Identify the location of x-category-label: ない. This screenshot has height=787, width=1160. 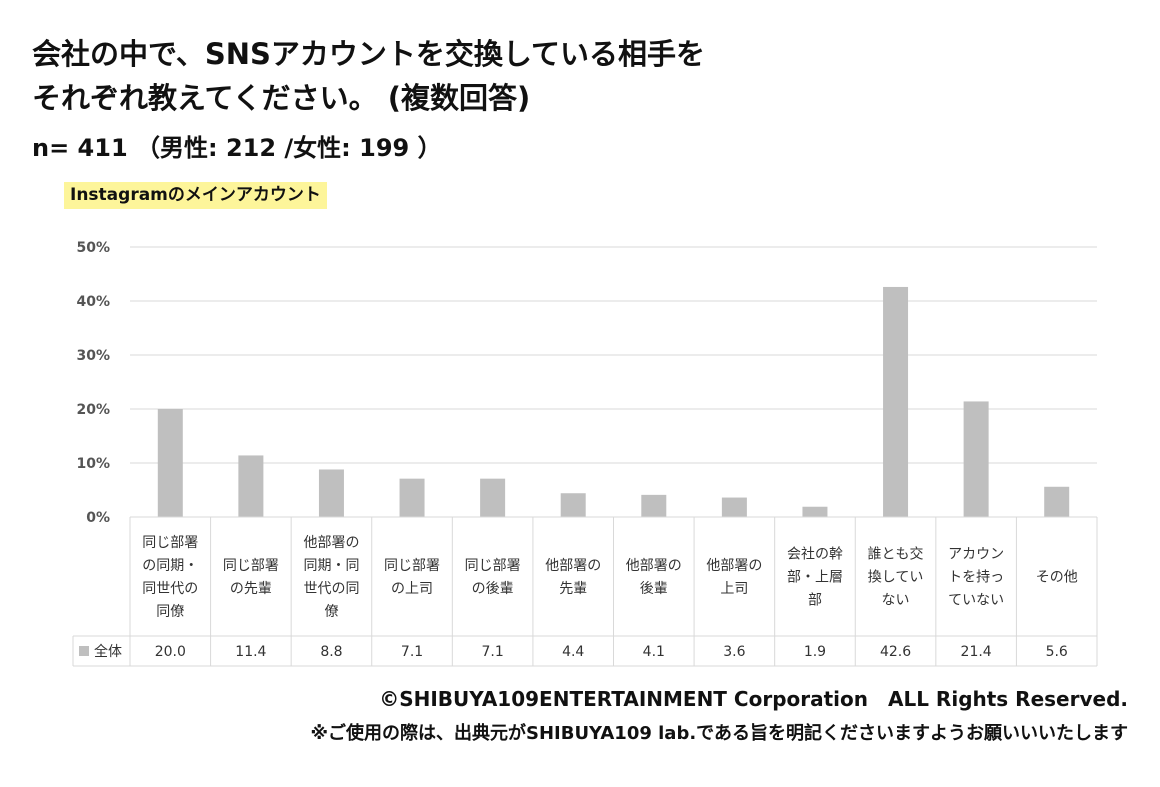
(896, 601).